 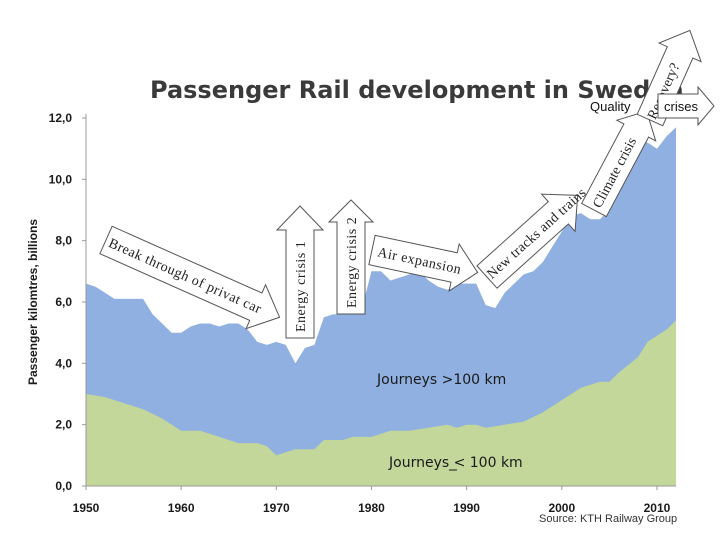 I want to click on y-tick-label: 8,0, so click(x=63, y=241).